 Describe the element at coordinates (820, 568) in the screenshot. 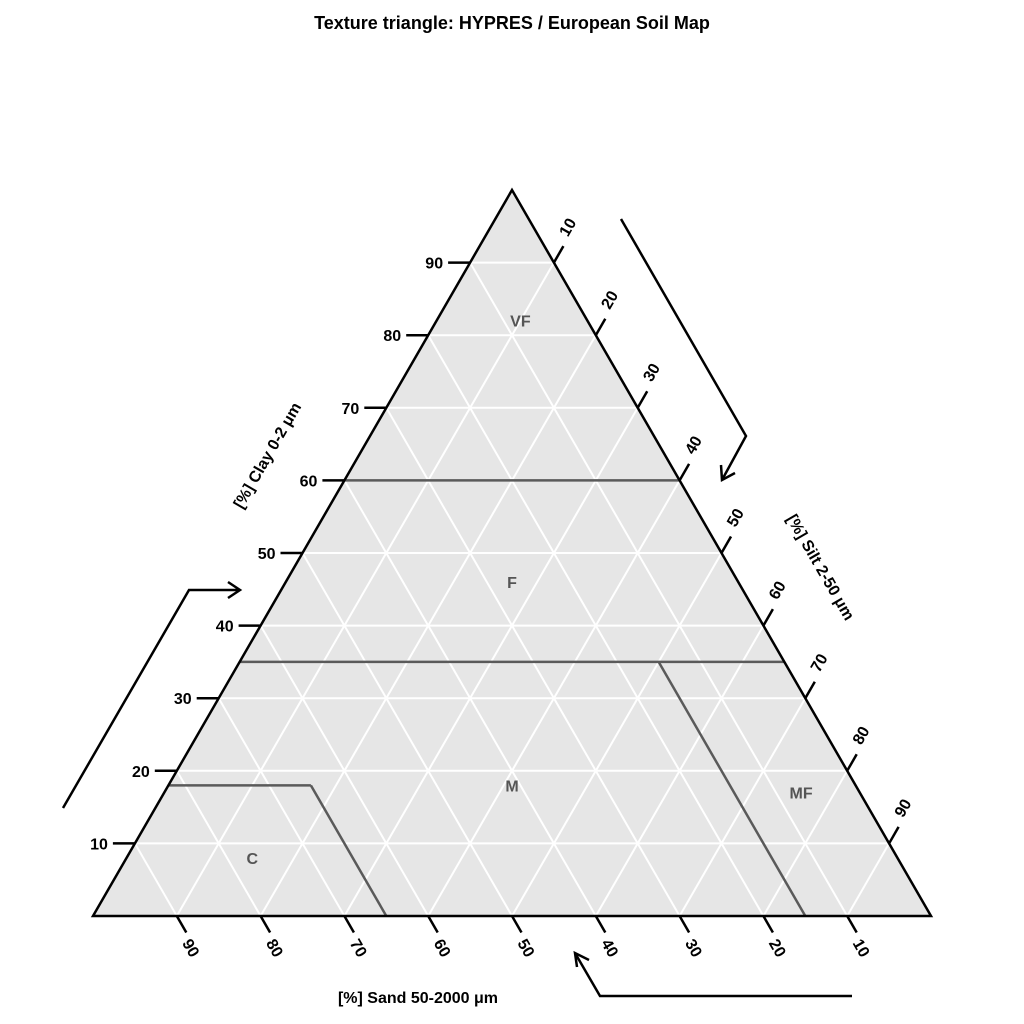

I see `silt-axis-label: [%] Silt 2-50 μm` at that location.